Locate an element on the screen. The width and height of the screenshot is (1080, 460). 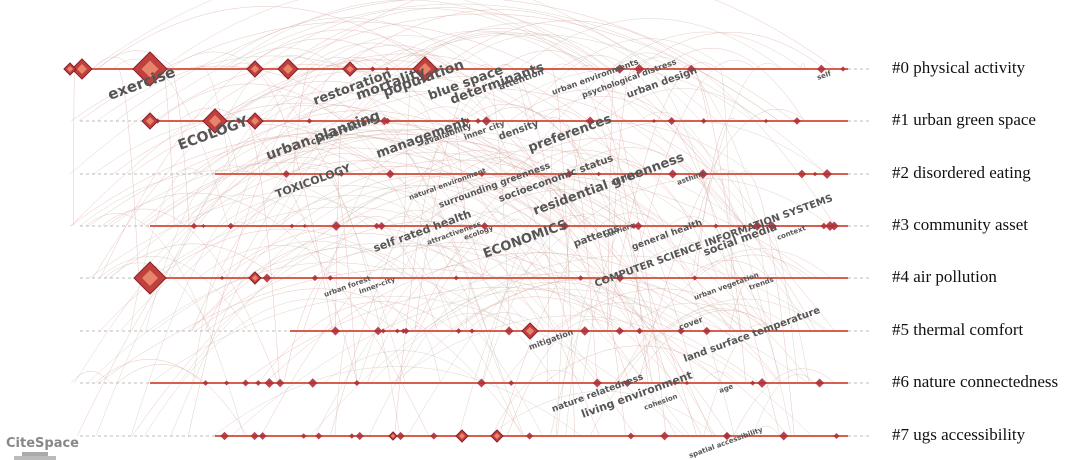
keyword: barriers is located at coordinates (619, 231).